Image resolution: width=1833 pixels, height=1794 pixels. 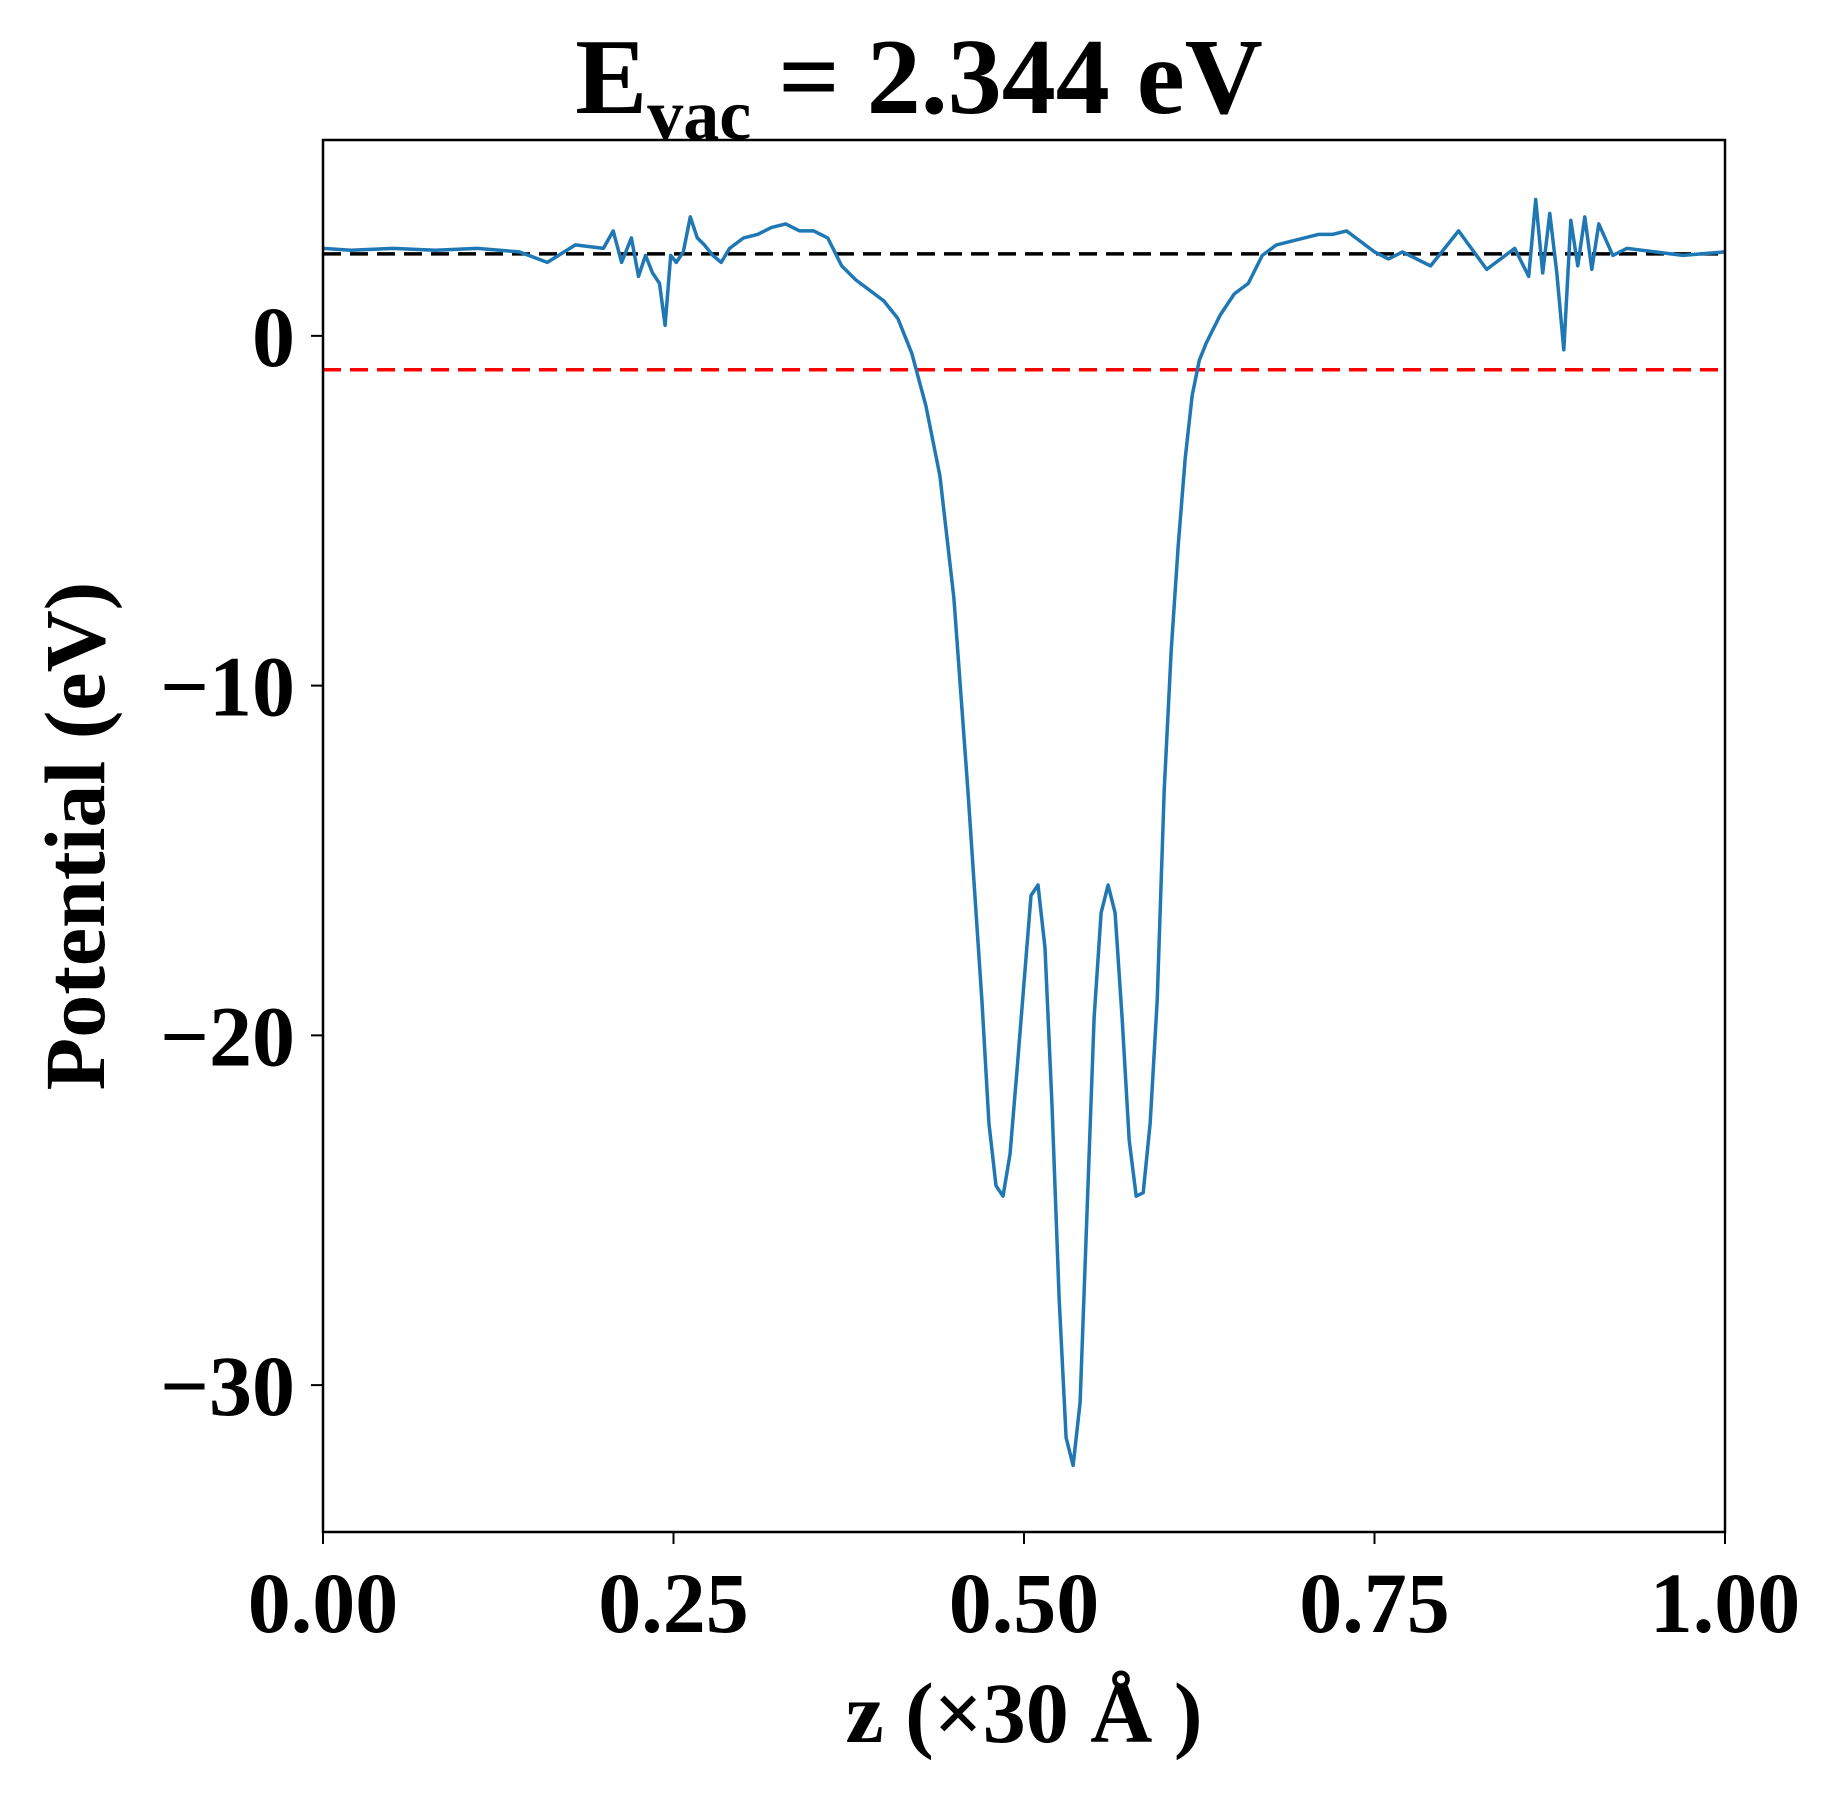 What do you see at coordinates (323, 1603) in the screenshot?
I see `x-tick-label-0: 0.00` at bounding box center [323, 1603].